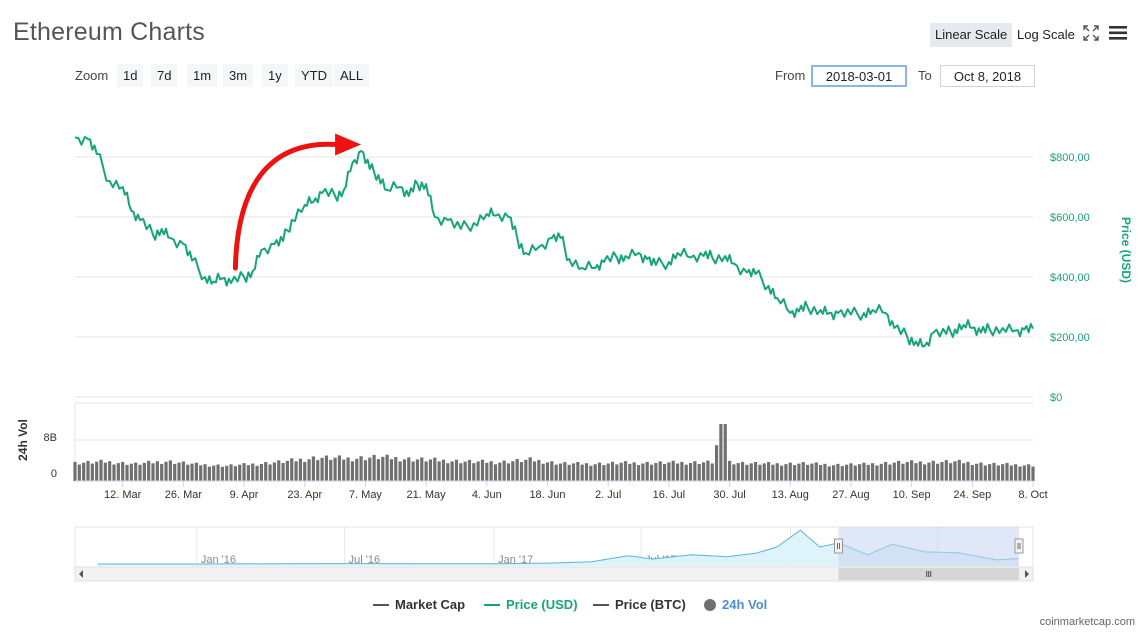 The image size is (1145, 634). Describe the element at coordinates (314, 75) in the screenshot. I see `zoom-ytd-button: YTD` at that location.